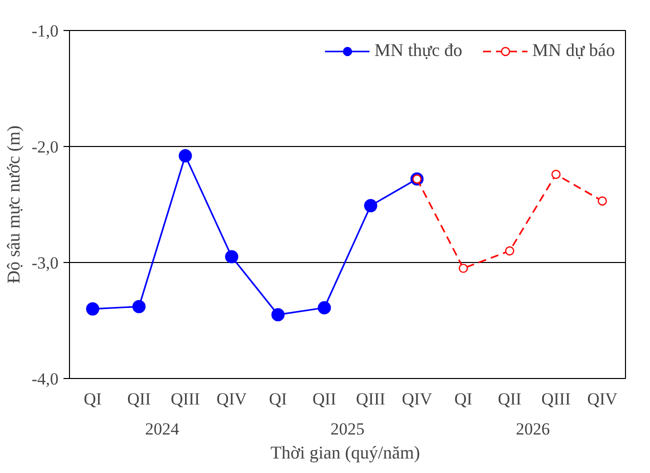 The height and width of the screenshot is (473, 650). I want to click on text: 2024, so click(162, 429).